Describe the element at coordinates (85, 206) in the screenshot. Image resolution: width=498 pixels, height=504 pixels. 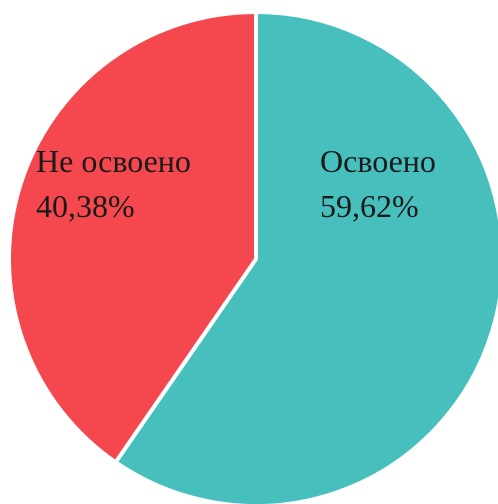
I see `slice-label-value: 40,38%` at that location.